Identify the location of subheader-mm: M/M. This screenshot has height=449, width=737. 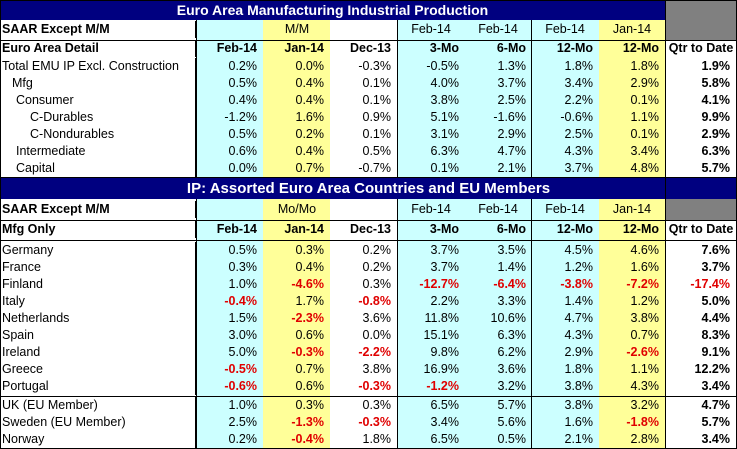
(297, 29).